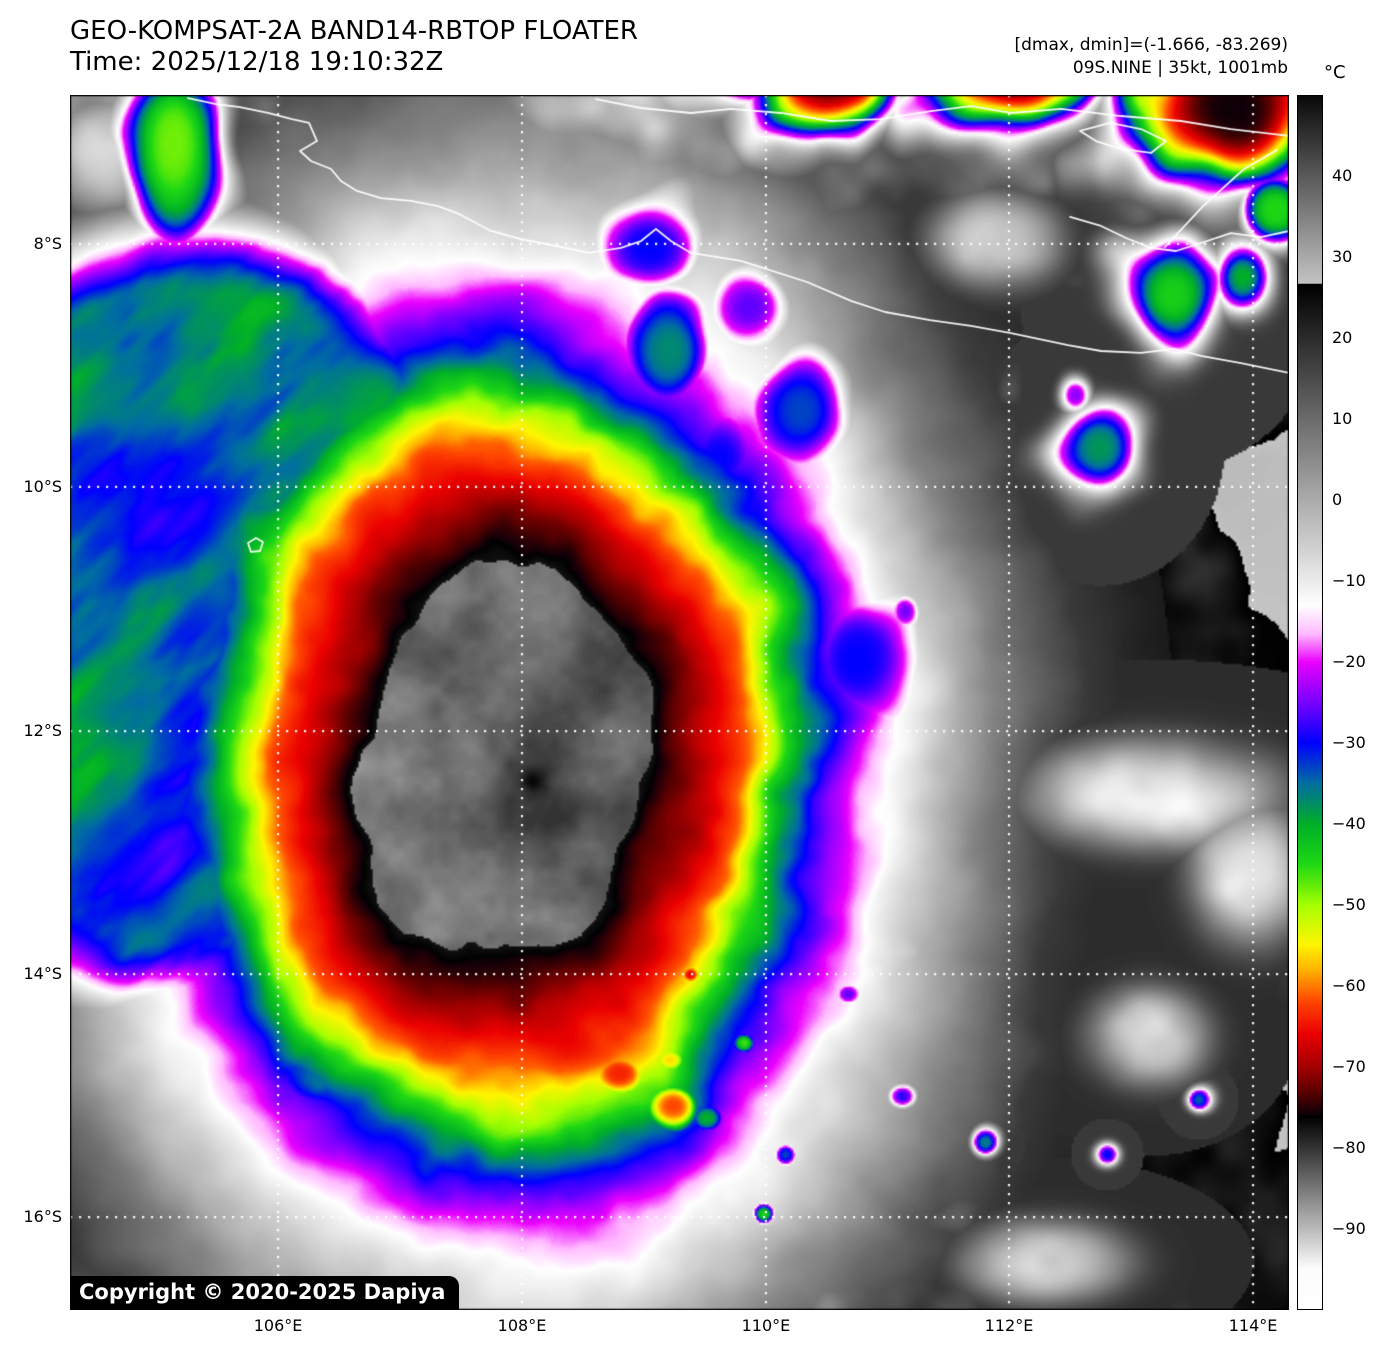 The width and height of the screenshot is (1388, 1359). Describe the element at coordinates (1349, 1228) in the screenshot. I see `colorbar-tick-label: −90` at that location.